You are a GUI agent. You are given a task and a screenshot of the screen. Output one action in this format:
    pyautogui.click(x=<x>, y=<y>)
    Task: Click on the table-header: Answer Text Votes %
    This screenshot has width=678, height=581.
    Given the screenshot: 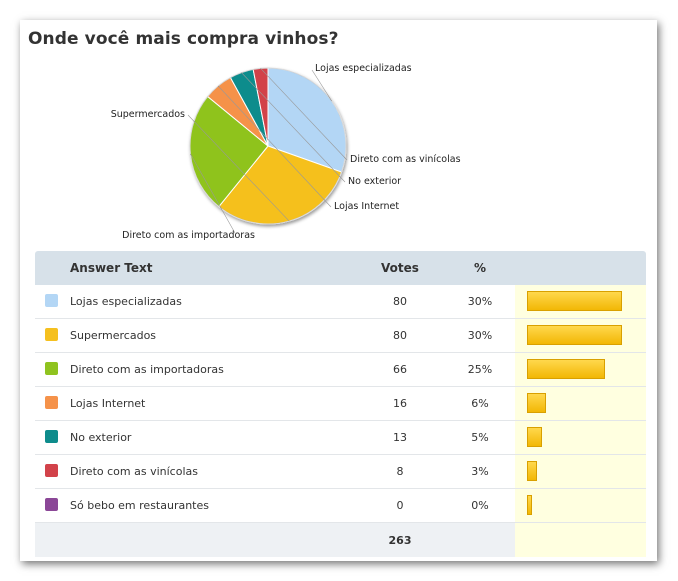 What is the action you would take?
    pyautogui.click(x=340, y=268)
    